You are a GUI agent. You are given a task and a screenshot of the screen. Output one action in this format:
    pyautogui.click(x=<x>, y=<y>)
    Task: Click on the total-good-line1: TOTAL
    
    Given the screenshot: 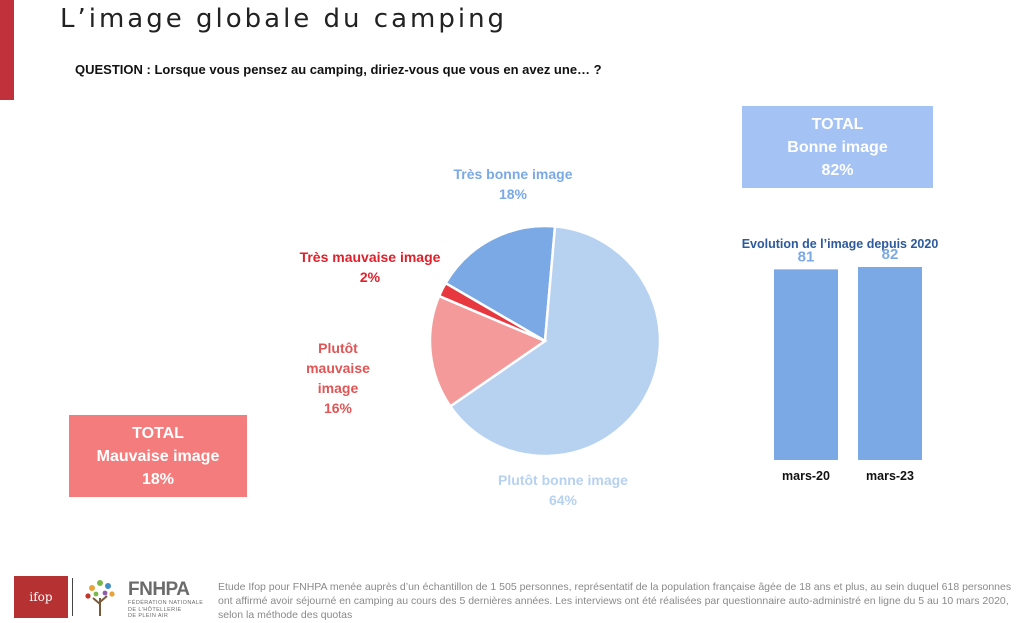 What is the action you would take?
    pyautogui.click(x=837, y=124)
    